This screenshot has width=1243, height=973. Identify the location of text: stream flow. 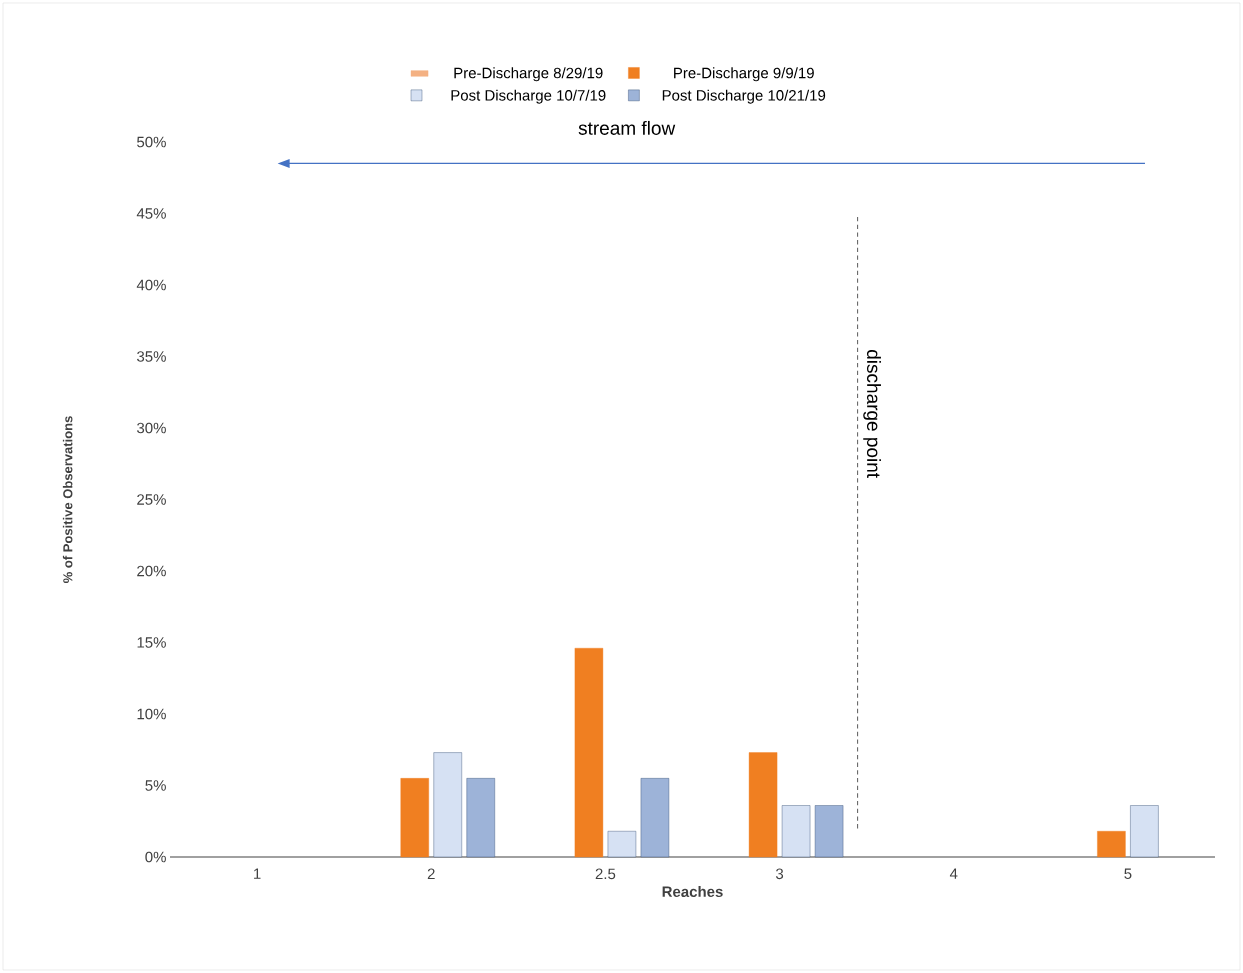
(627, 127).